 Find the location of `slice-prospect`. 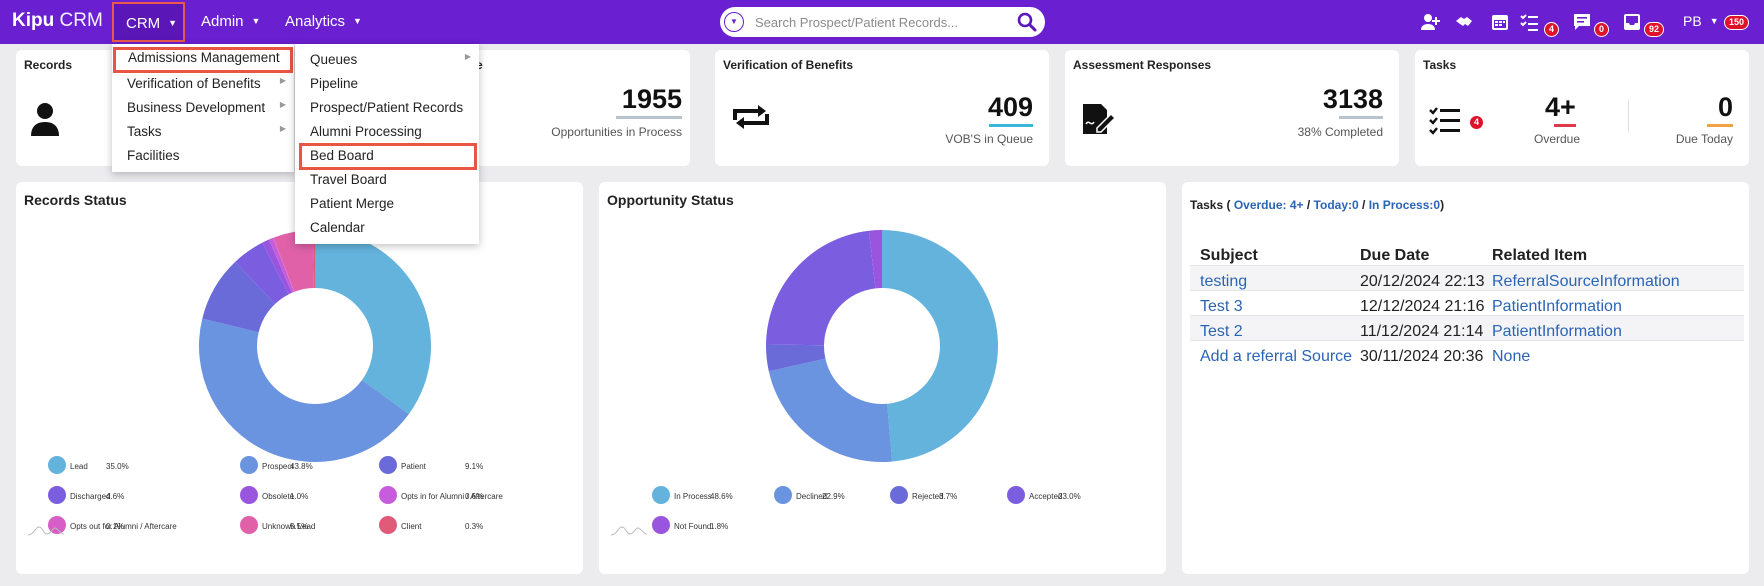

slice-prospect is located at coordinates (304, 390).